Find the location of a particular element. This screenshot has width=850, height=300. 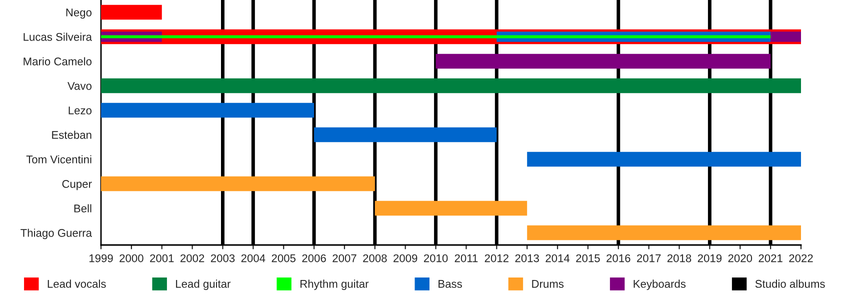

y-tick-label: Tom Vicentini is located at coordinates (59, 159).